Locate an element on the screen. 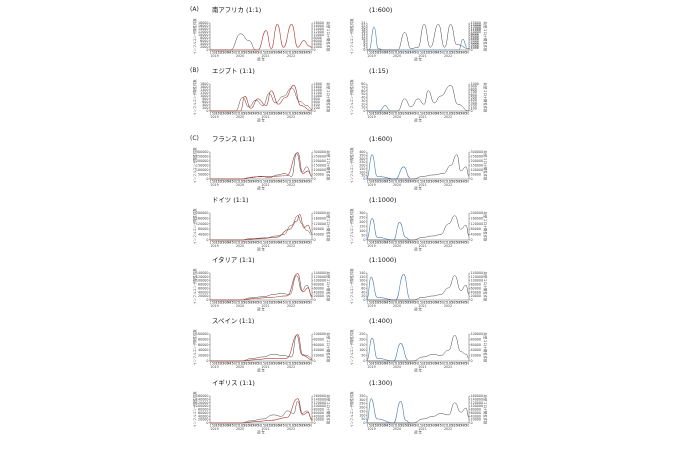 The height and width of the screenshot is (450, 675). y-tick-label-left: 200 is located at coordinates (362, 339).